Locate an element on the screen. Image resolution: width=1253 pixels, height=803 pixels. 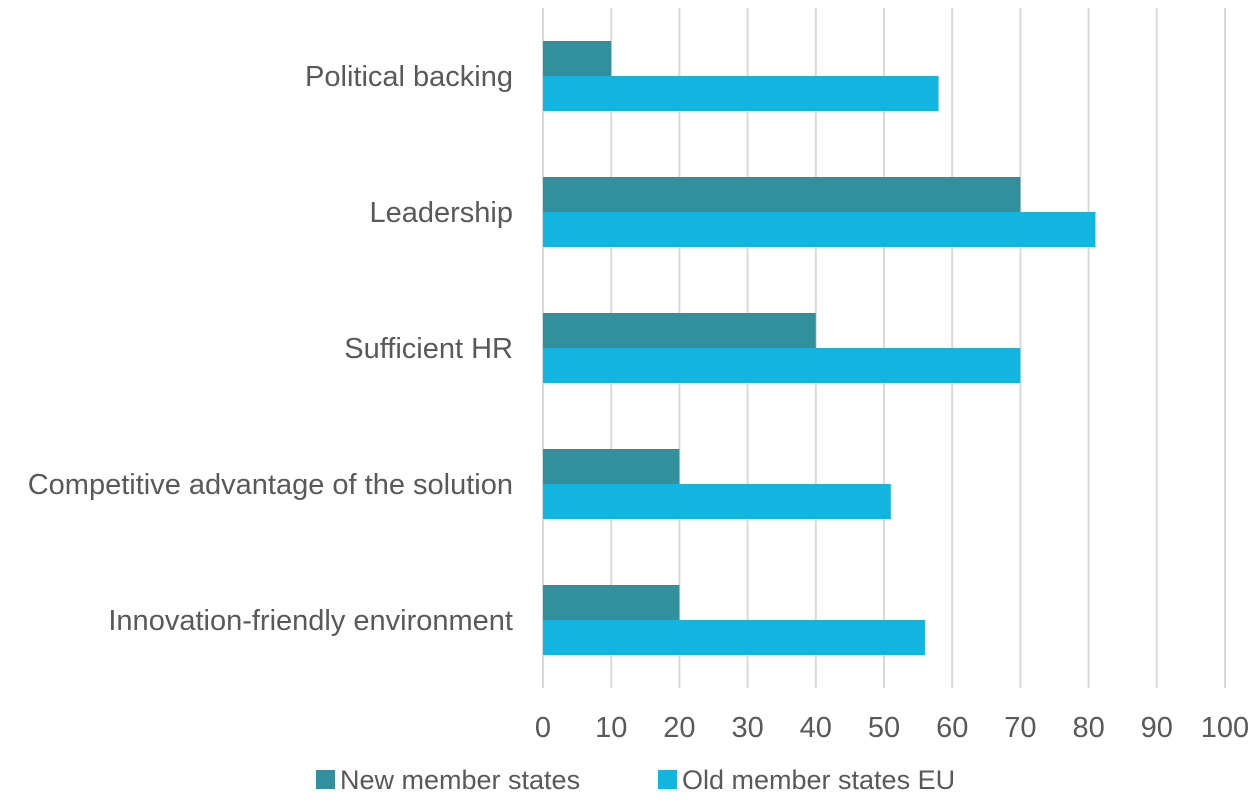
x-tick-label-20: 20 is located at coordinates (679, 728).